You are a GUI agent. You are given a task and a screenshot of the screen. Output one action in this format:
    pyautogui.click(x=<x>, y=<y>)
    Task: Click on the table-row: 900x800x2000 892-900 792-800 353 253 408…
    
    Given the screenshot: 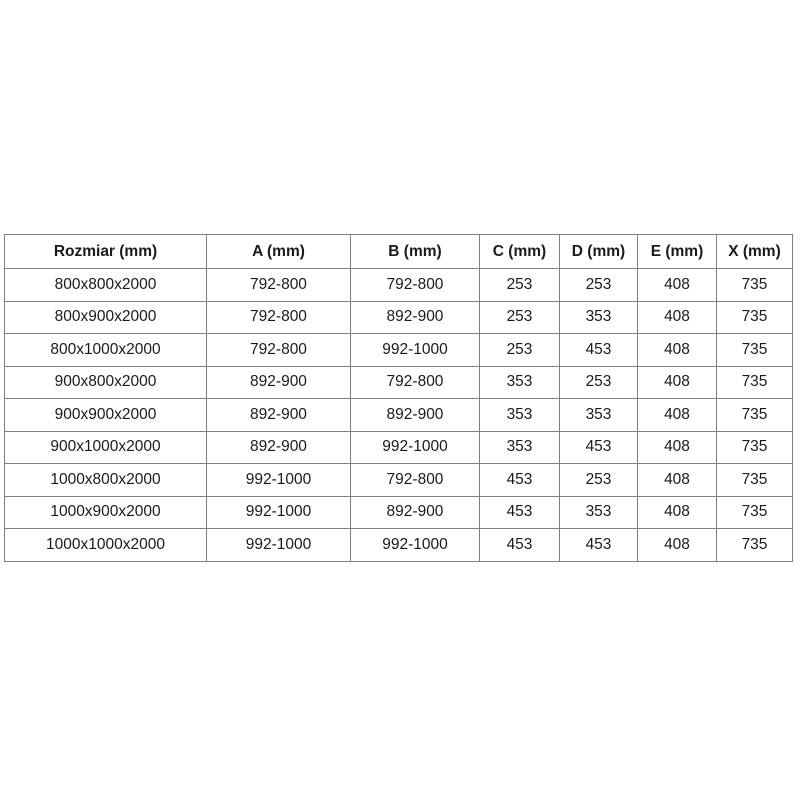 What is the action you would take?
    pyautogui.click(x=398, y=382)
    